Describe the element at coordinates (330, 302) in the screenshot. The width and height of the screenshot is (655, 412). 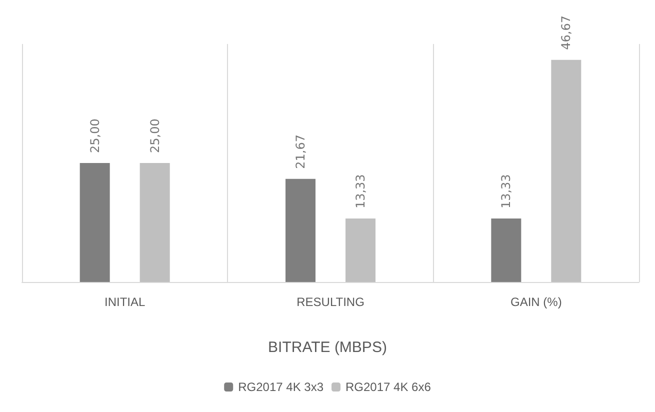
I see `x-tick-label: RESULTING` at that location.